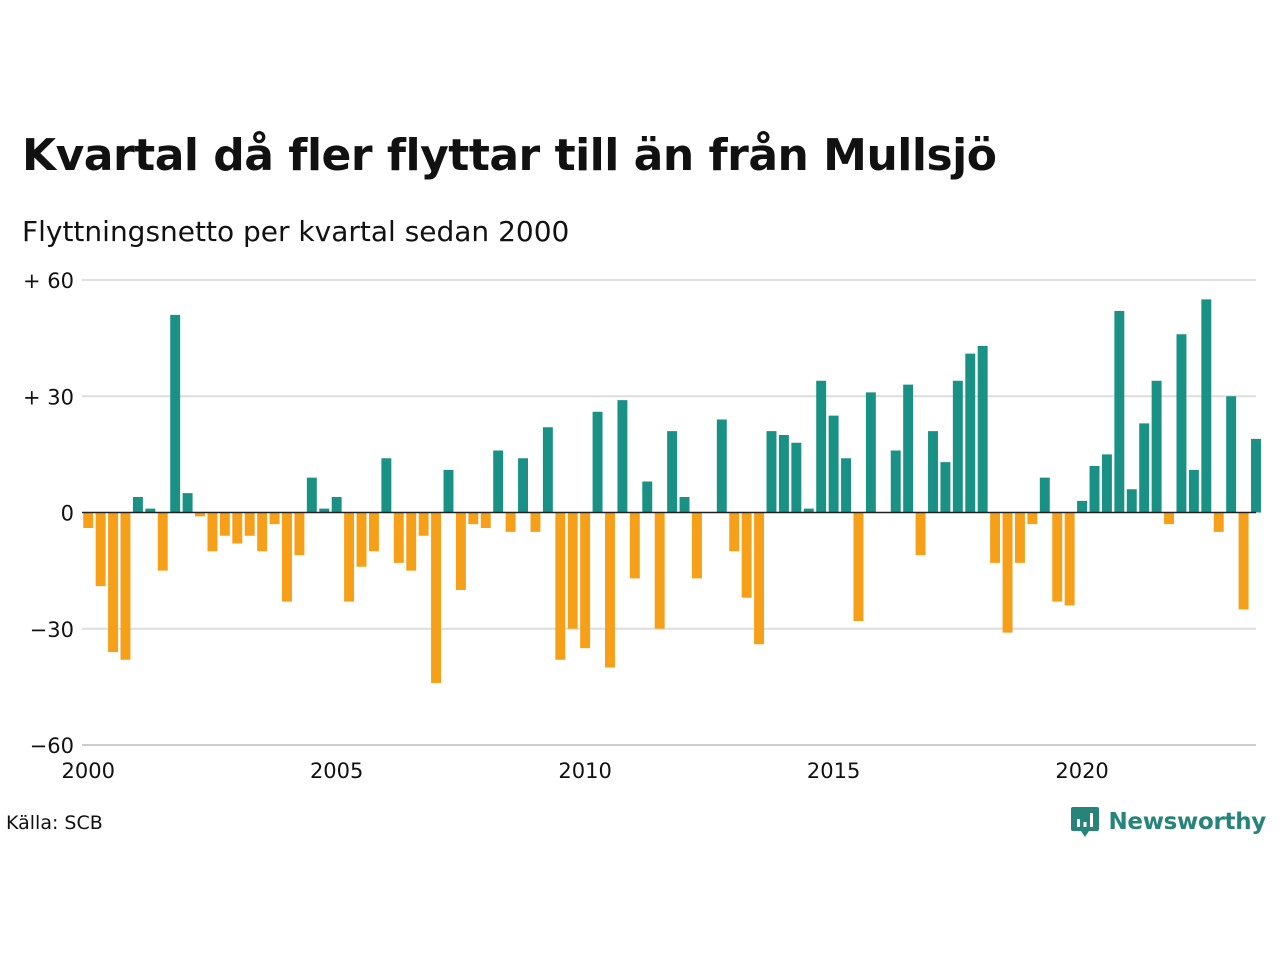  I want to click on y-tick-label: −30, so click(52, 630).